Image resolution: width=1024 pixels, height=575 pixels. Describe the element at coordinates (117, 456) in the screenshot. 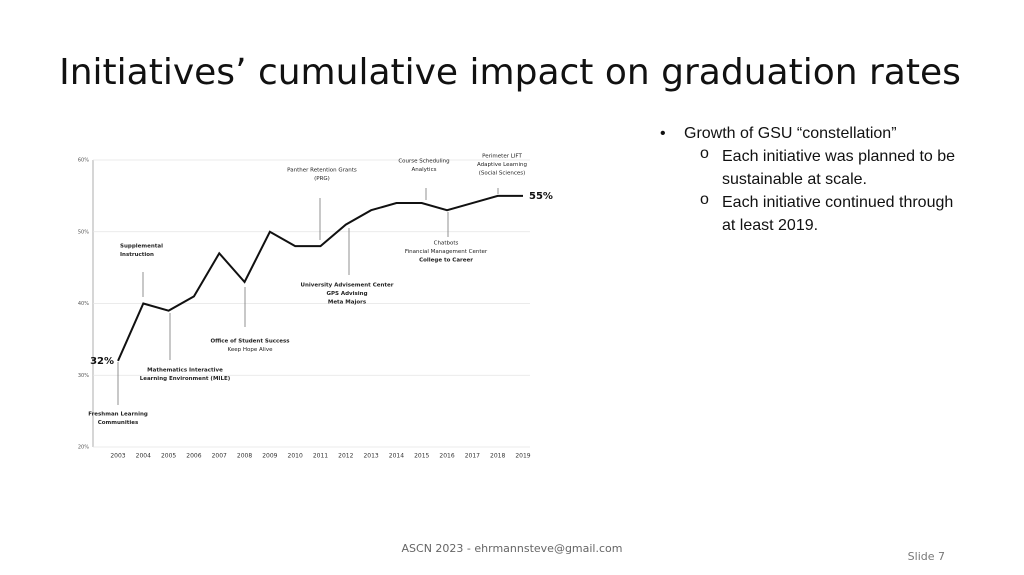

I see `x-tick-label: 2003` at that location.